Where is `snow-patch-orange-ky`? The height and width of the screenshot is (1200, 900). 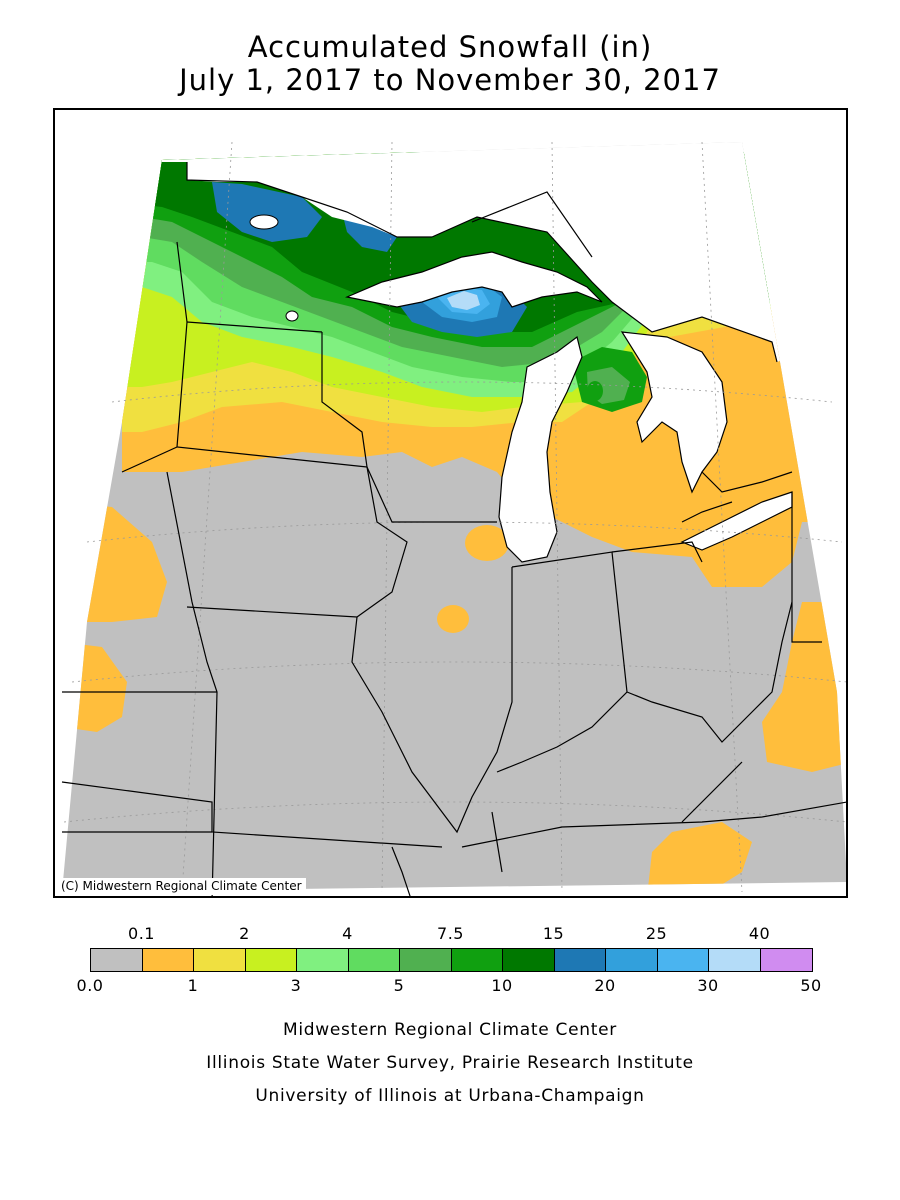 snow-patch-orange-ky is located at coordinates (699, 857).